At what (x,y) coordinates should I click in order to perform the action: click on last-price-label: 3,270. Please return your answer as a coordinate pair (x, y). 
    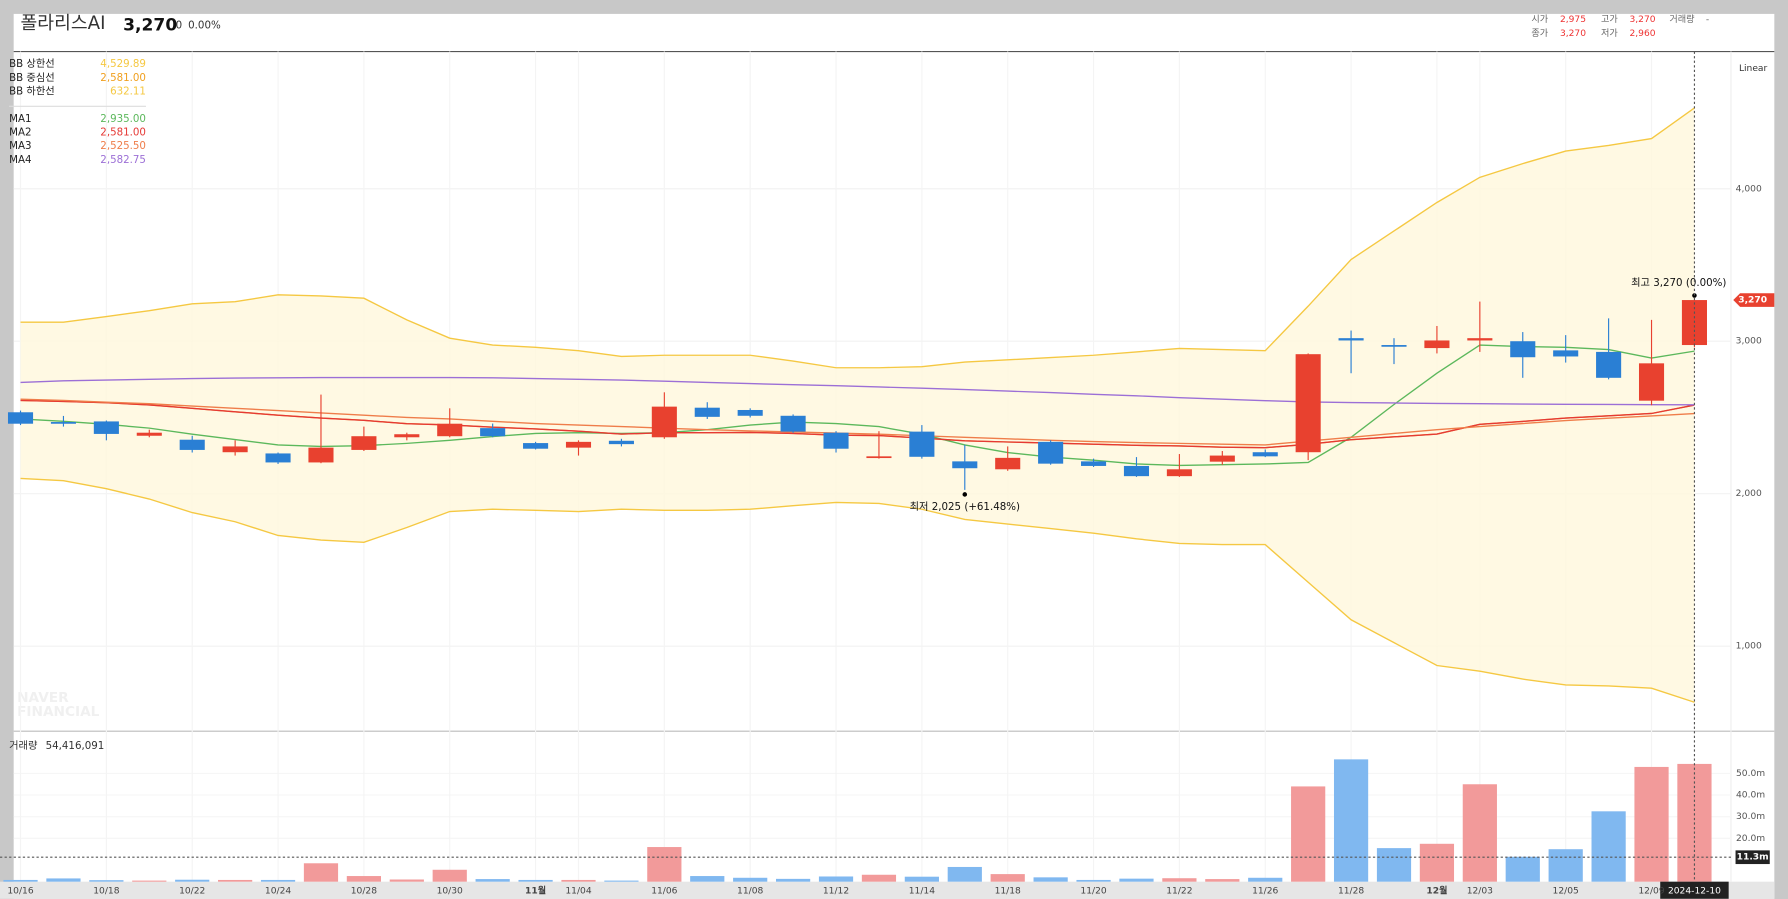
    Looking at the image, I should click on (1752, 301).